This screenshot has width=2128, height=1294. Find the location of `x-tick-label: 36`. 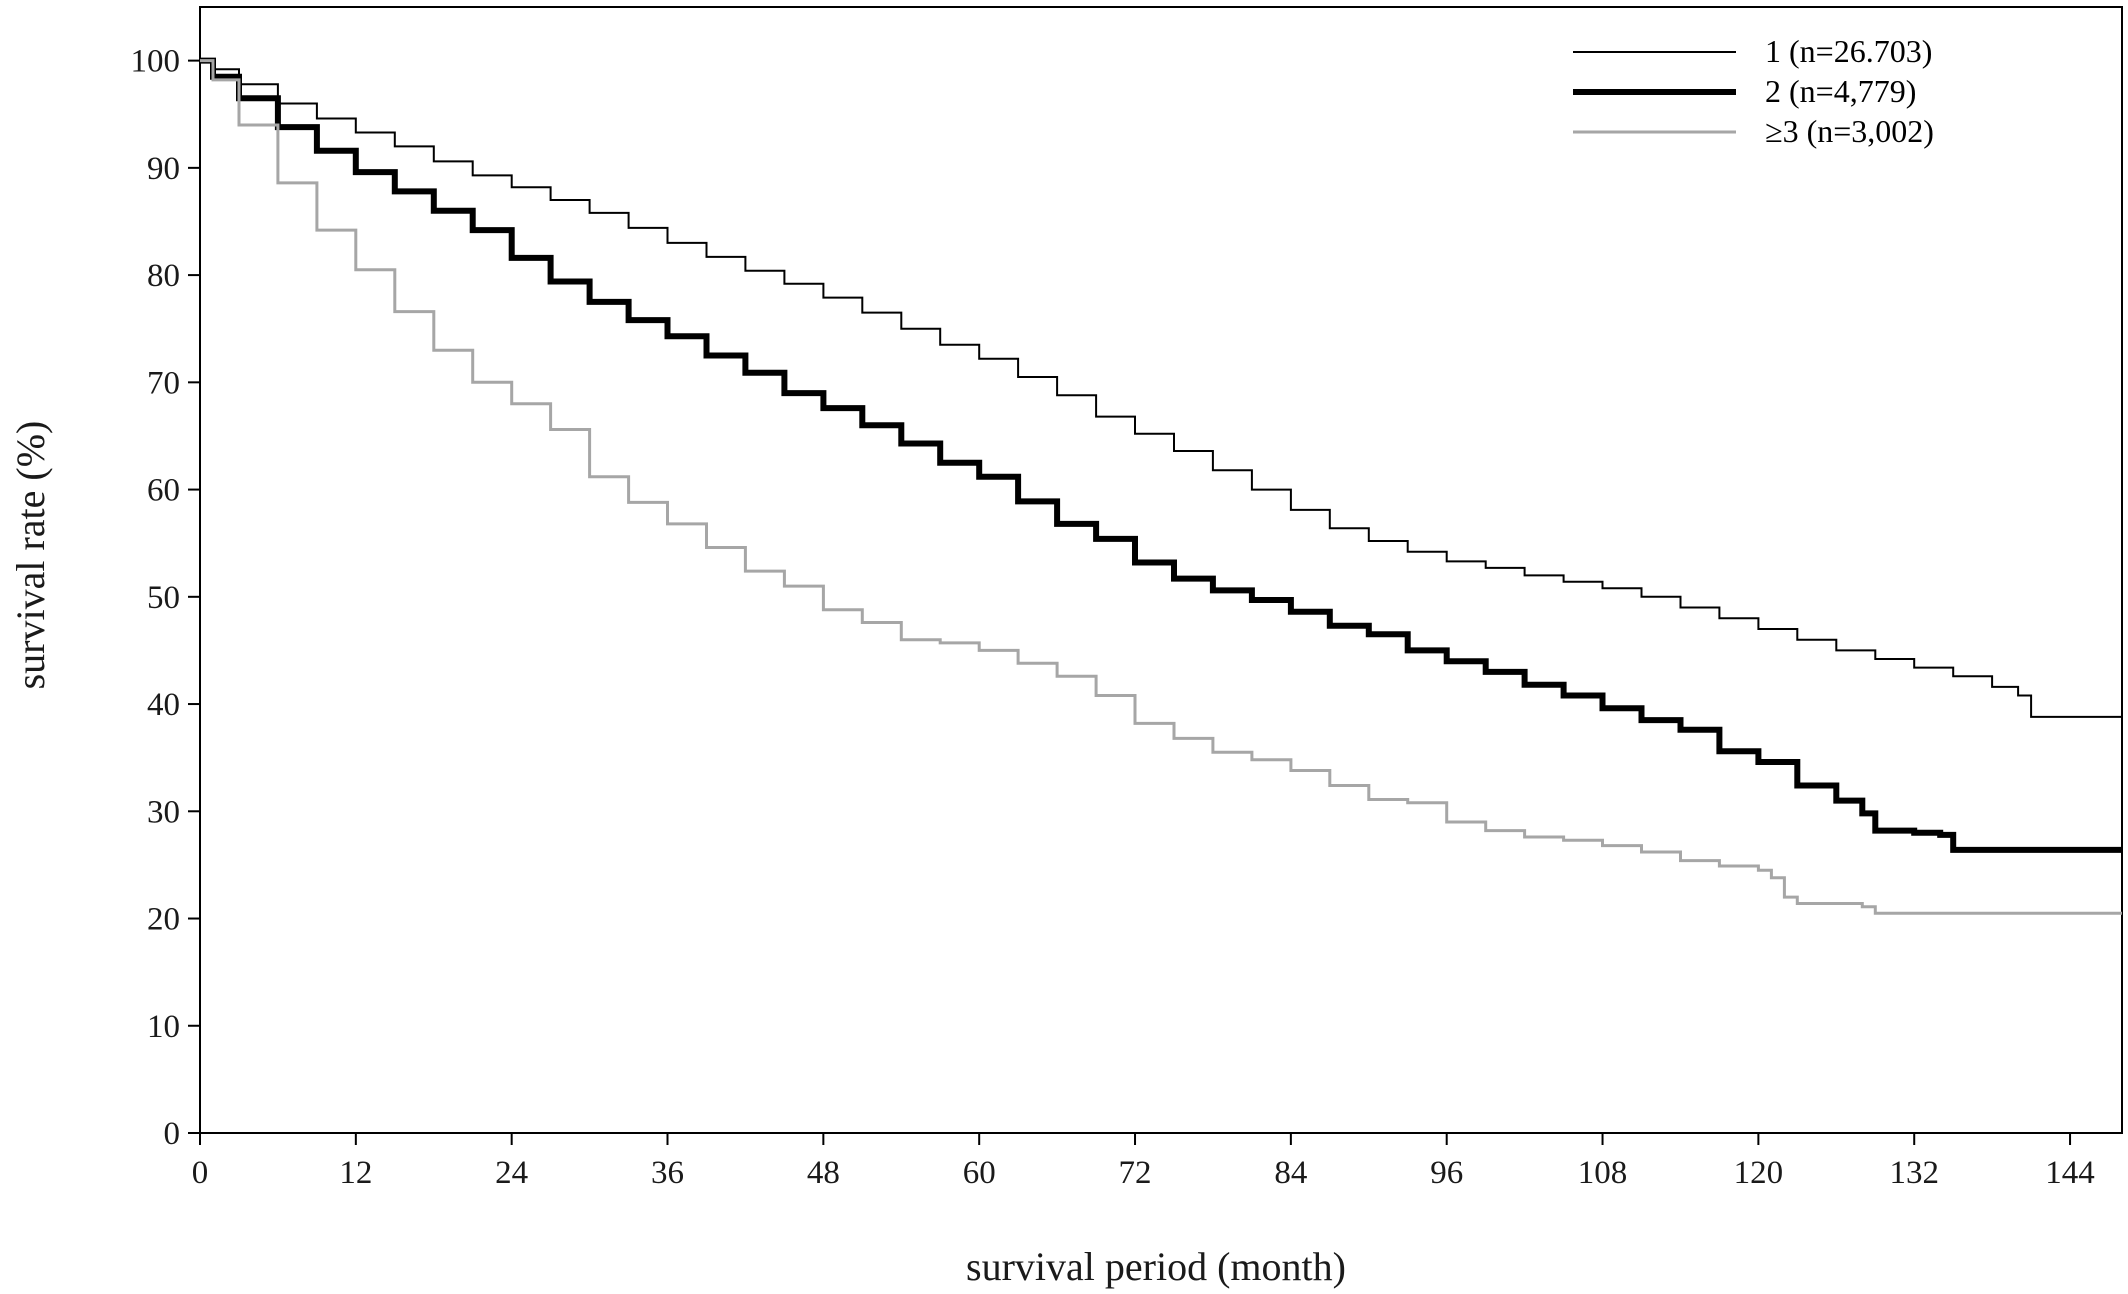

x-tick-label: 36 is located at coordinates (667, 1173).